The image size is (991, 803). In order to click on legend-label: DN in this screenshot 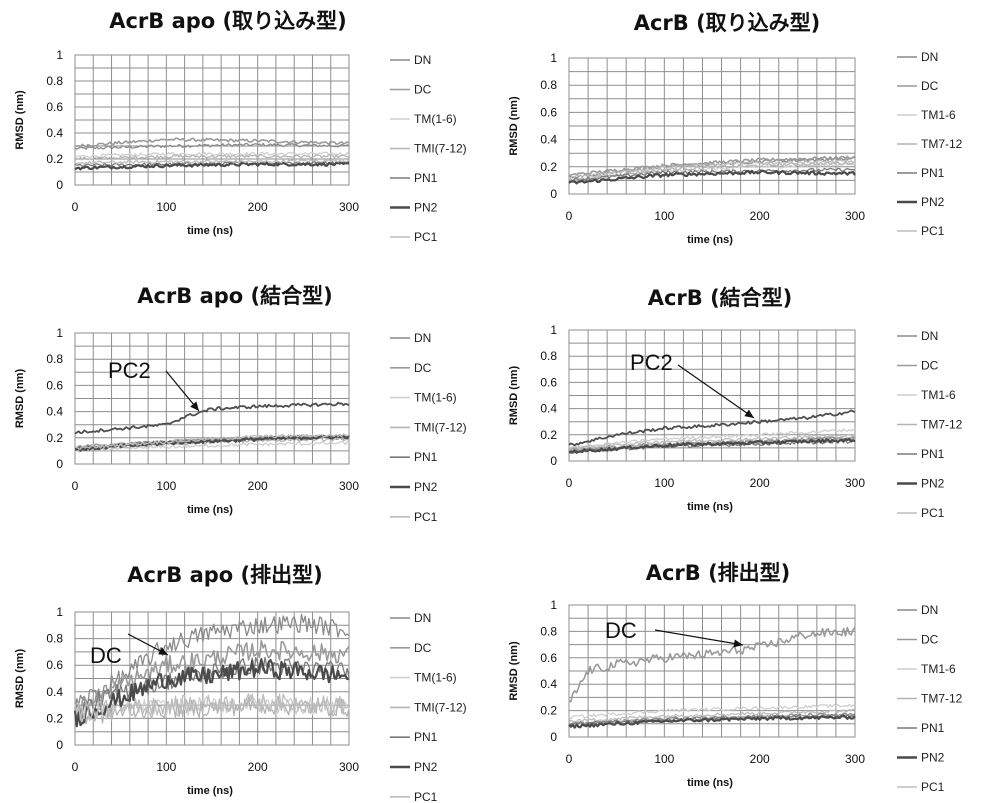, I will do `click(929, 57)`.